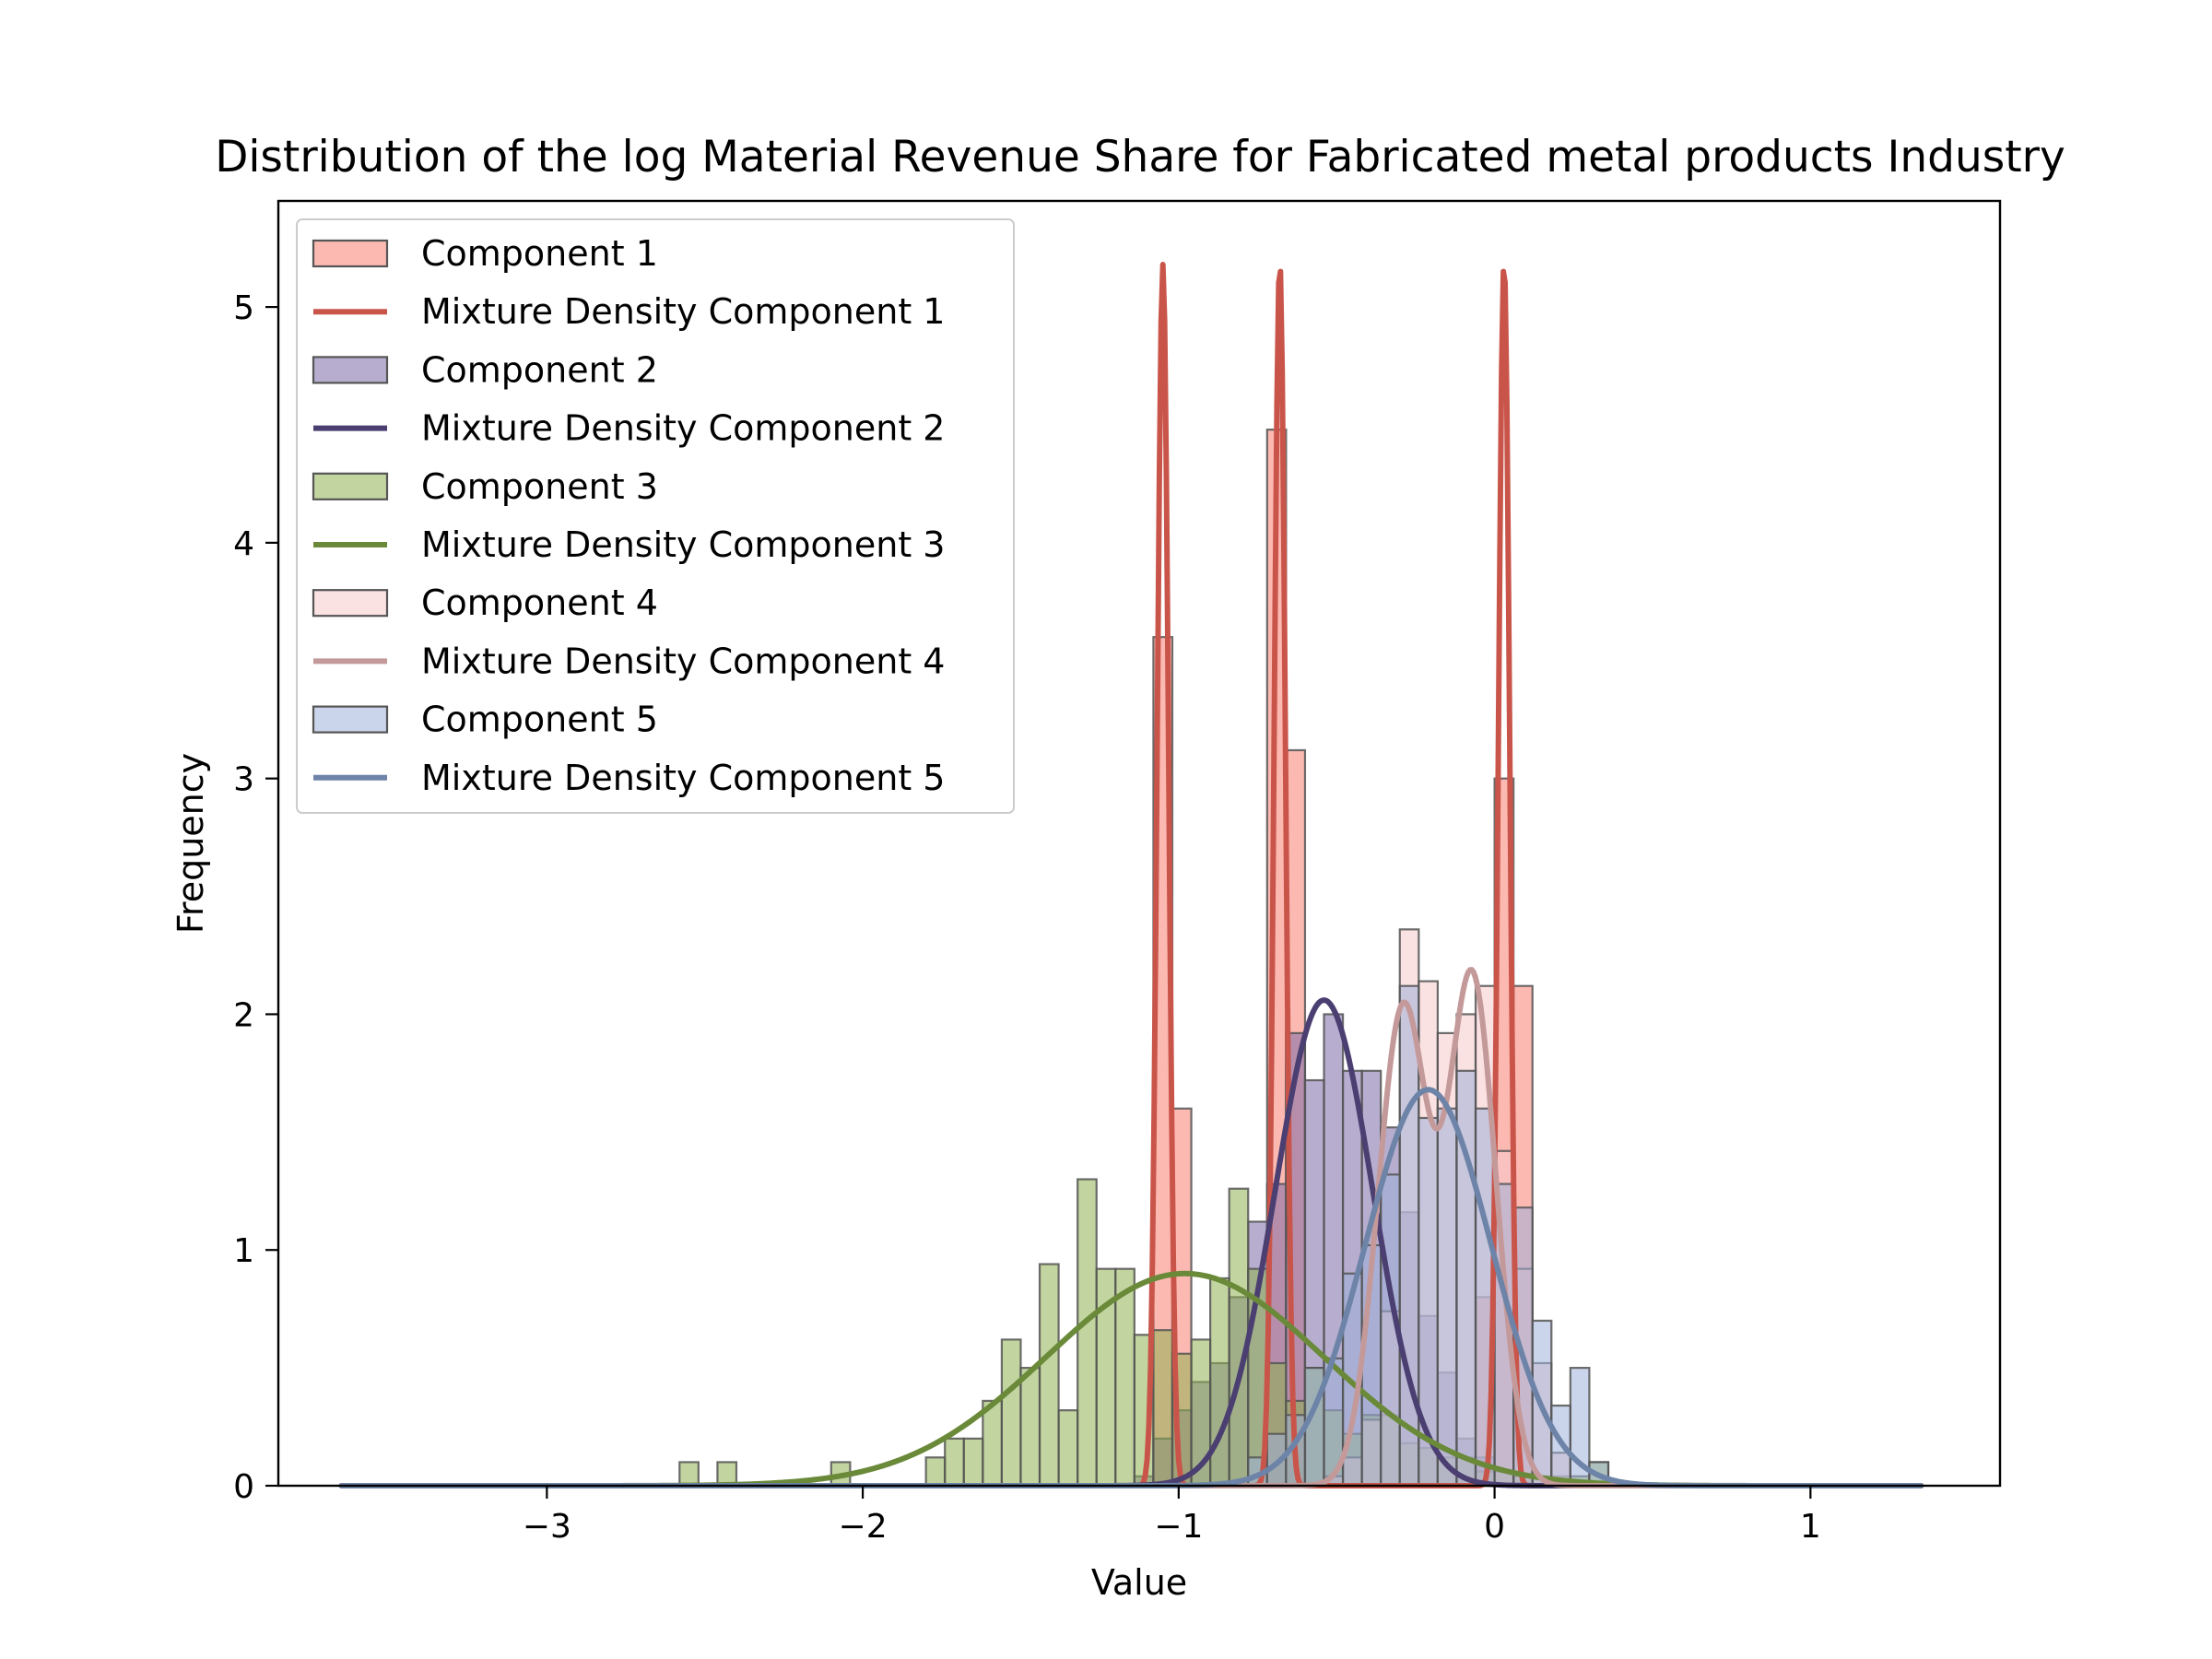  I want to click on legend-item: Mixture Density Component 5, so click(629, 778).